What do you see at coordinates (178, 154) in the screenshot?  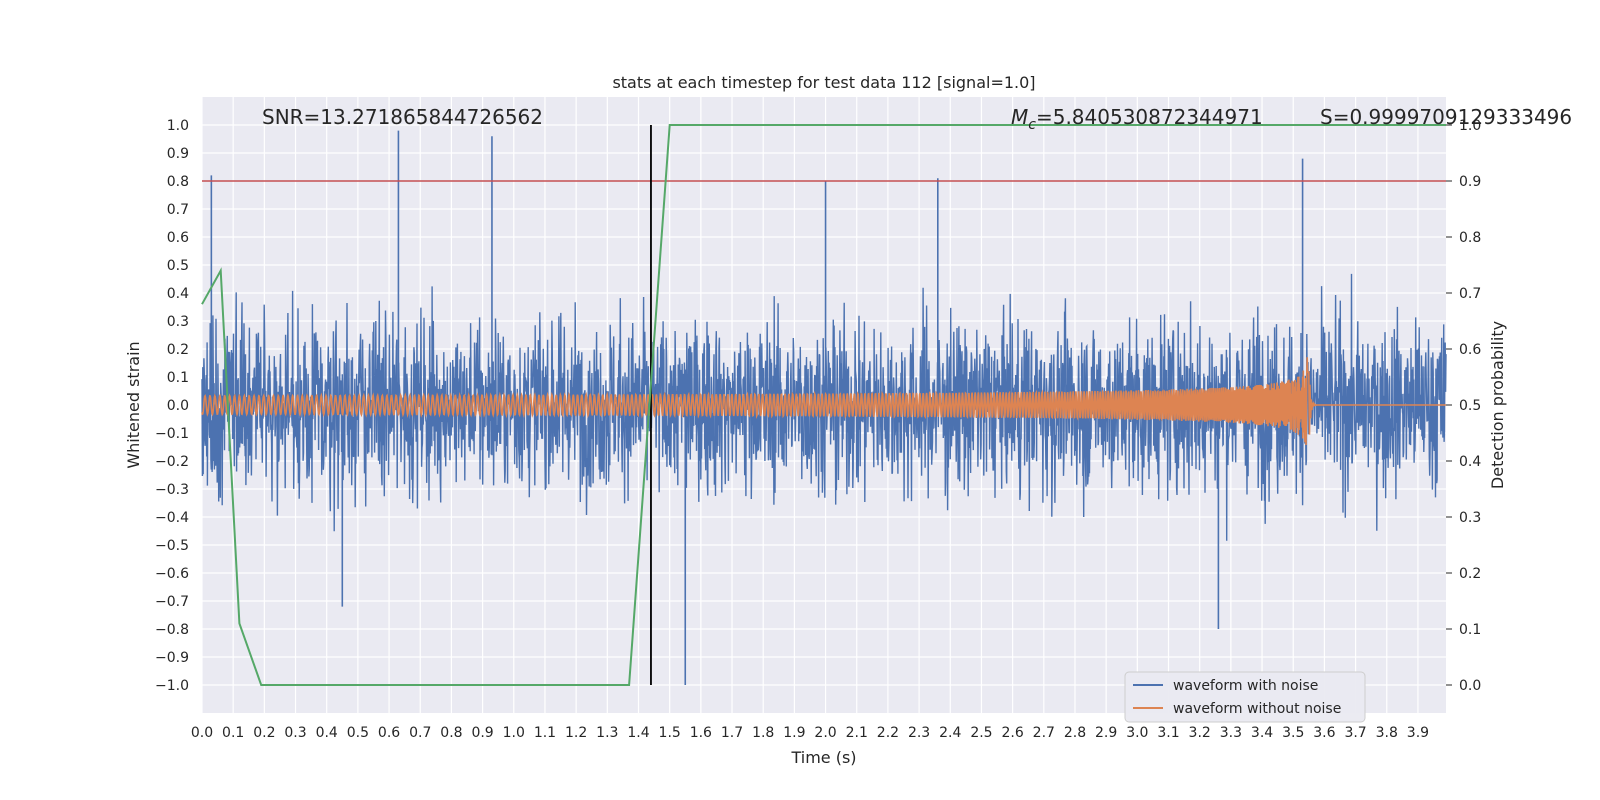 I see `y-tick-label: 0.9` at bounding box center [178, 154].